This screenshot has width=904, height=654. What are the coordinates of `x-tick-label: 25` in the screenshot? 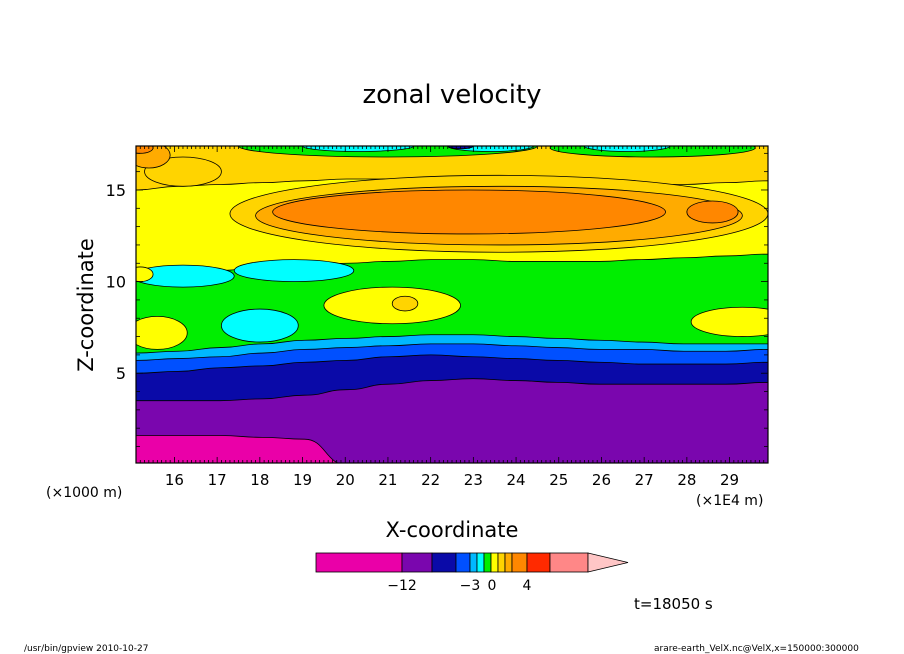 It's located at (558, 480).